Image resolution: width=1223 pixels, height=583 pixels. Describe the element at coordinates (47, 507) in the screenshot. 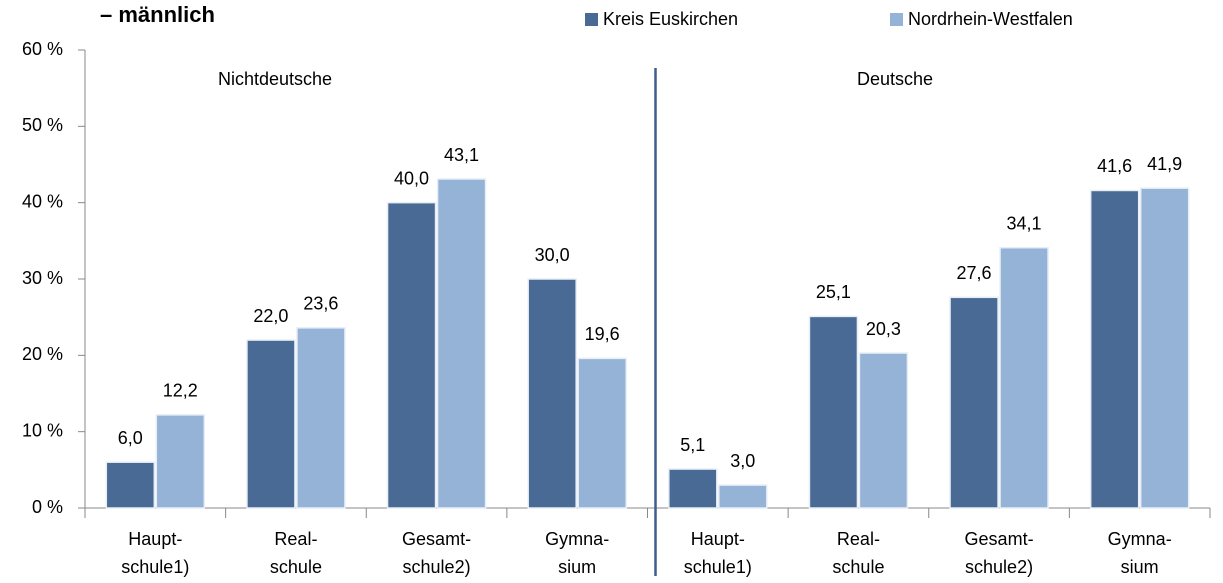

I see `y-tick-label: 0 %` at that location.